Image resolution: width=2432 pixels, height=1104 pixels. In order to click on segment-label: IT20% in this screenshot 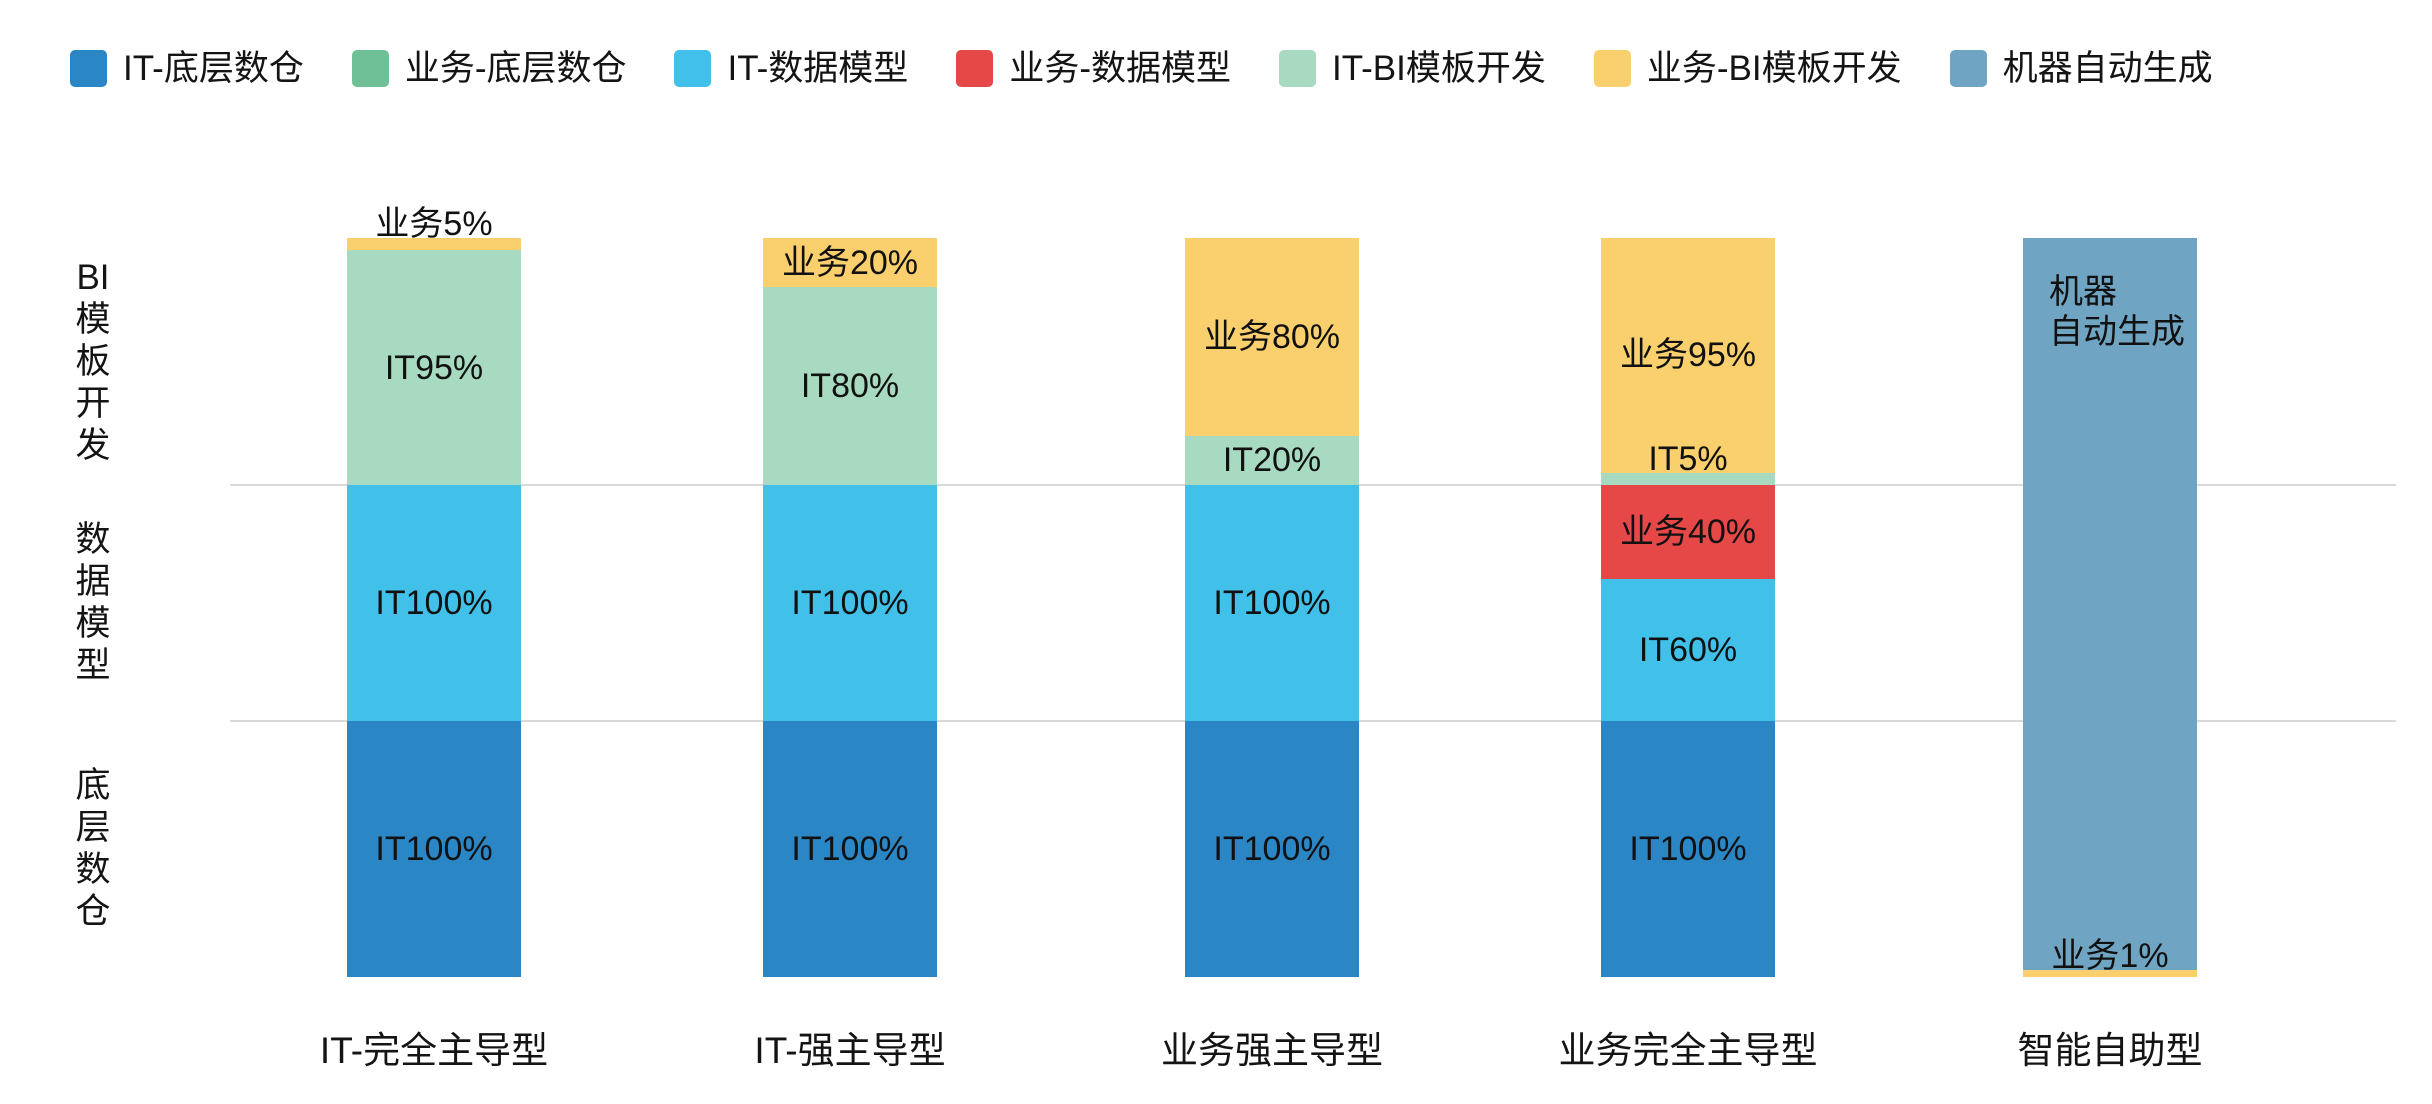, I will do `click(1272, 460)`.